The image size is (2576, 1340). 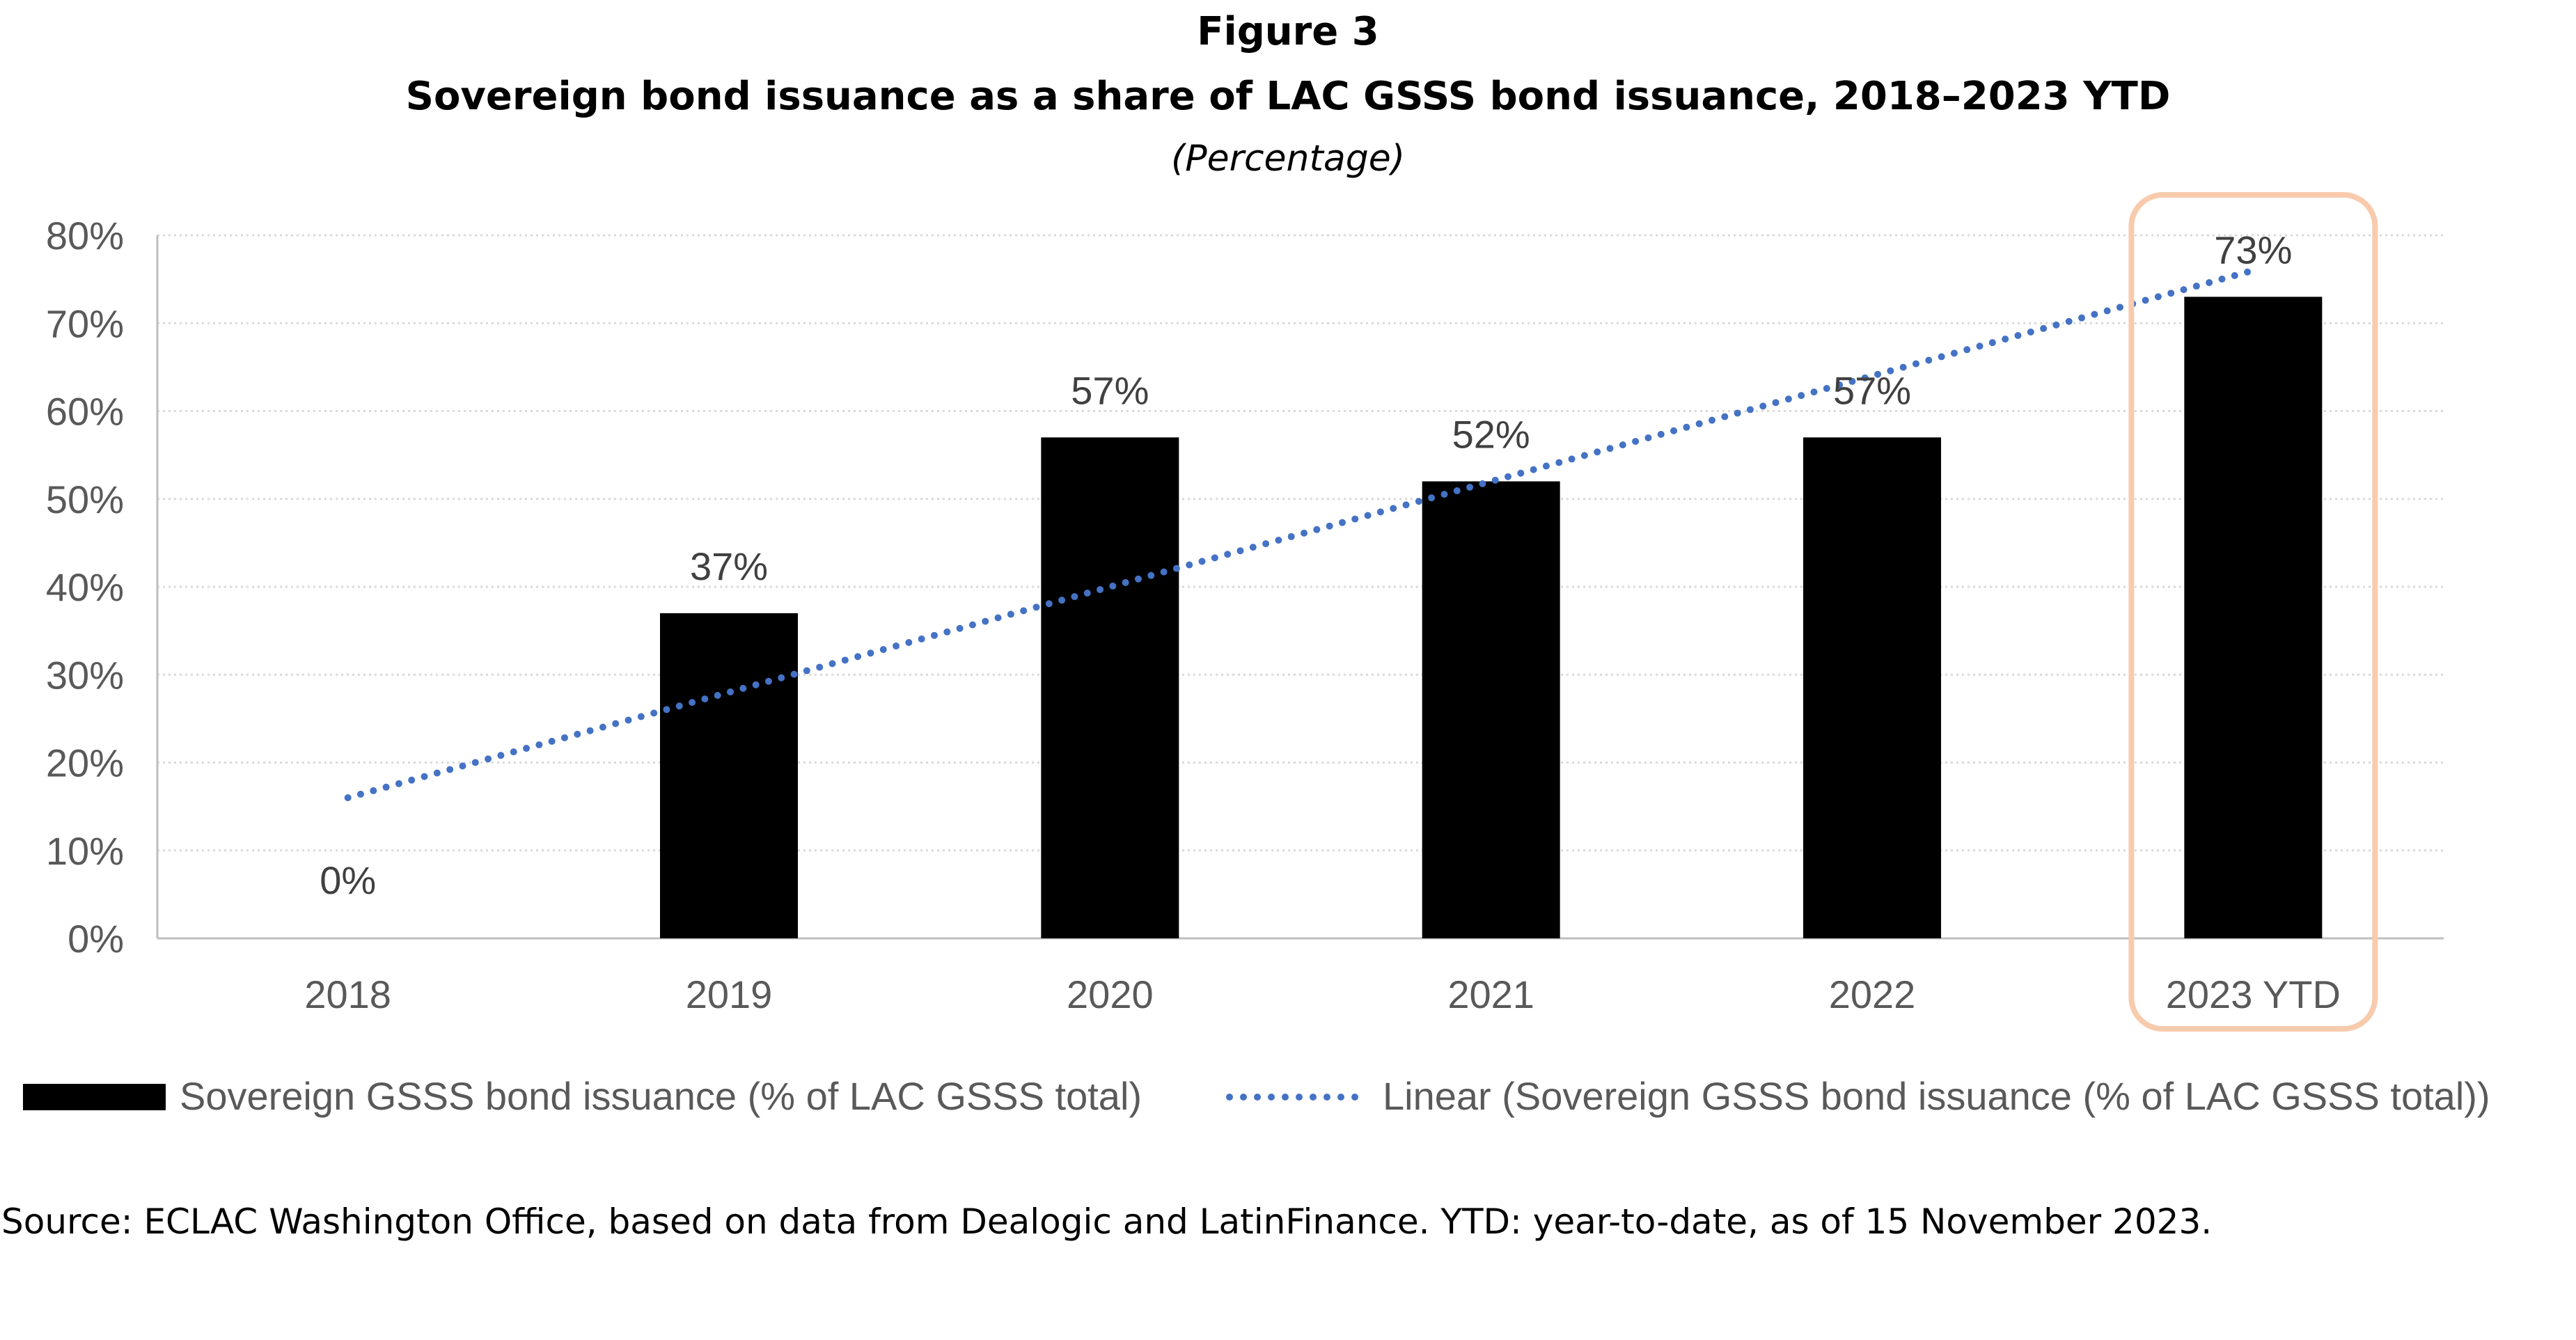 What do you see at coordinates (85, 851) in the screenshot?
I see `y-tick-label: 10%` at bounding box center [85, 851].